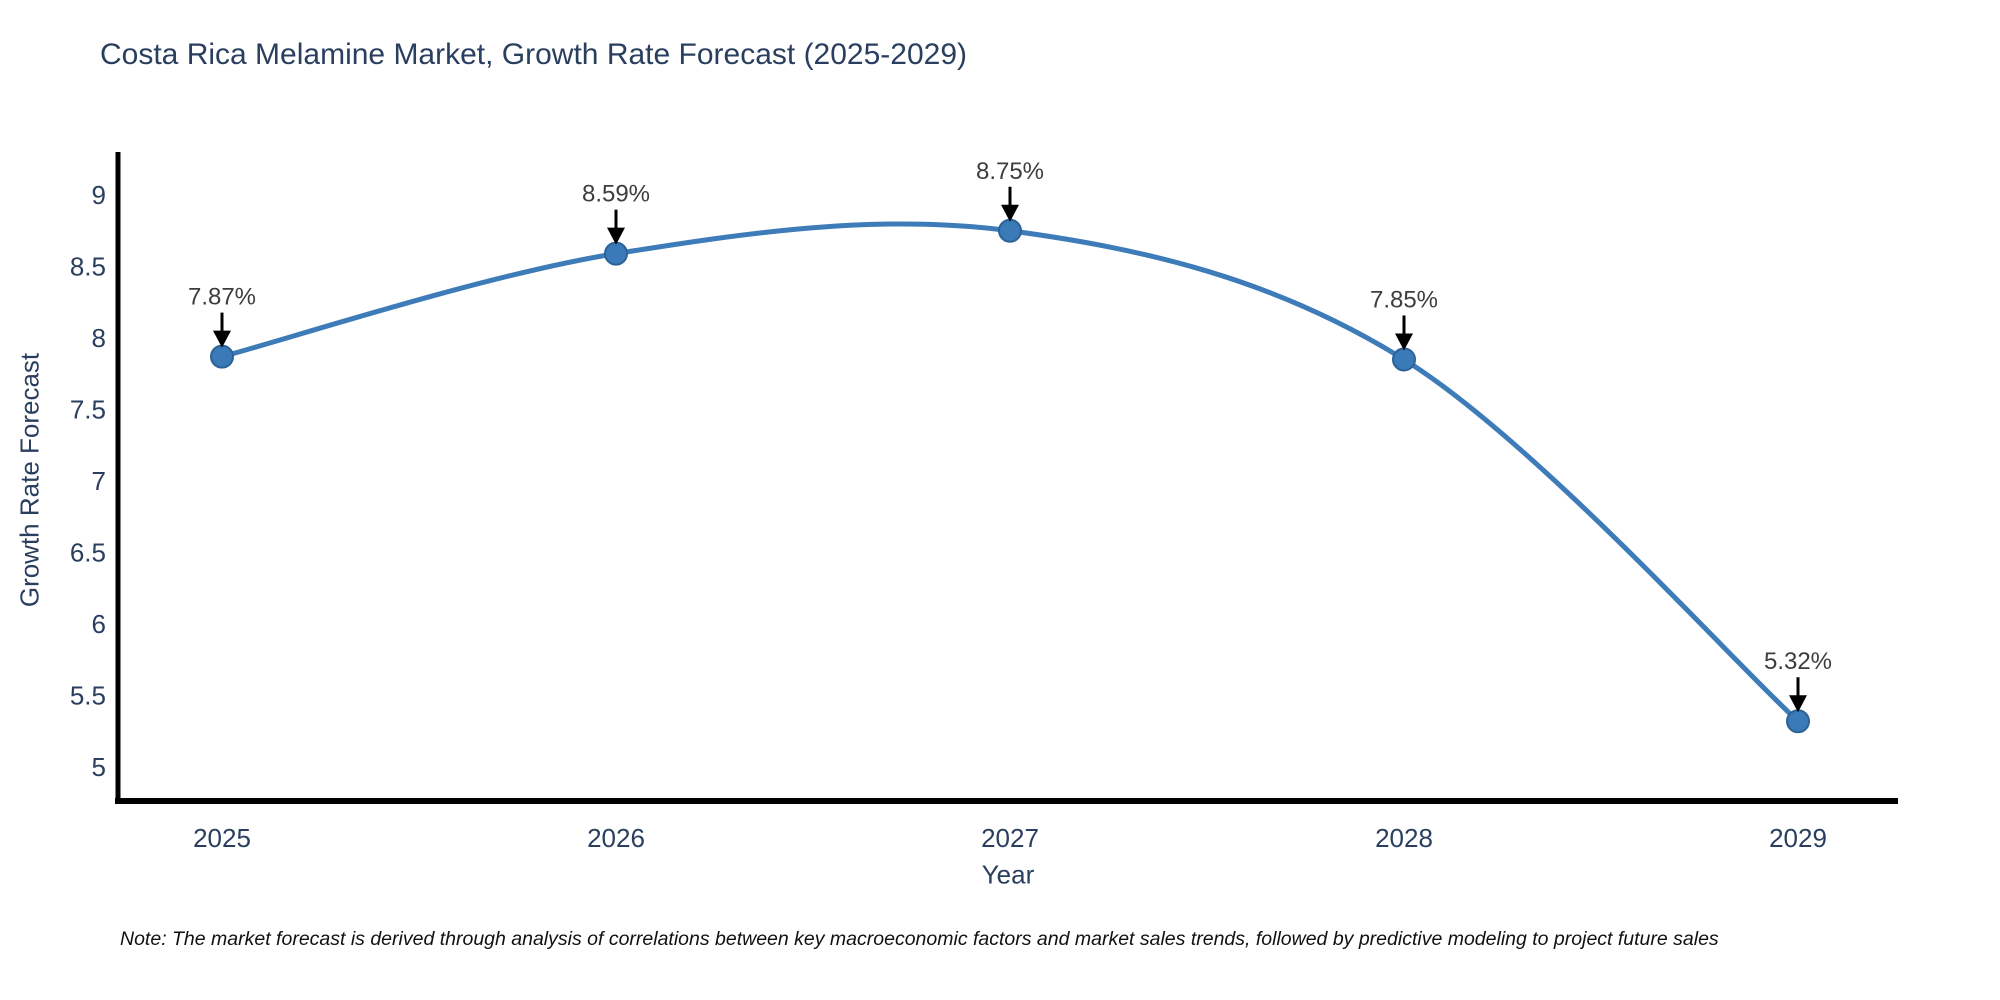 This screenshot has height=1000, width=2000. I want to click on y-tick-label: 5, so click(99, 767).